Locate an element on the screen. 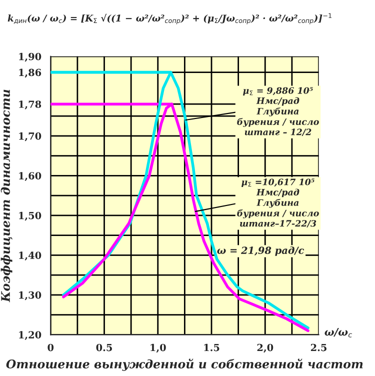  y-tick-label: 1,60 is located at coordinates (30, 176).